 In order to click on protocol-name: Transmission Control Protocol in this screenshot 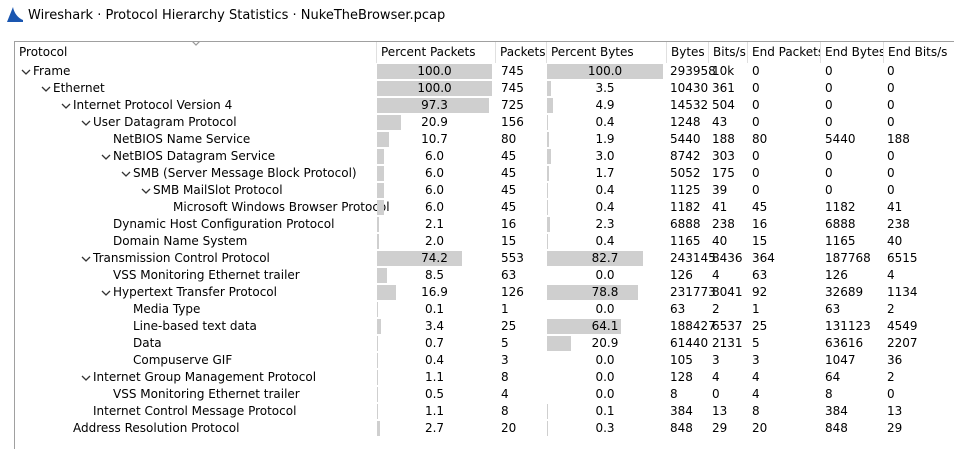, I will do `click(181, 258)`.